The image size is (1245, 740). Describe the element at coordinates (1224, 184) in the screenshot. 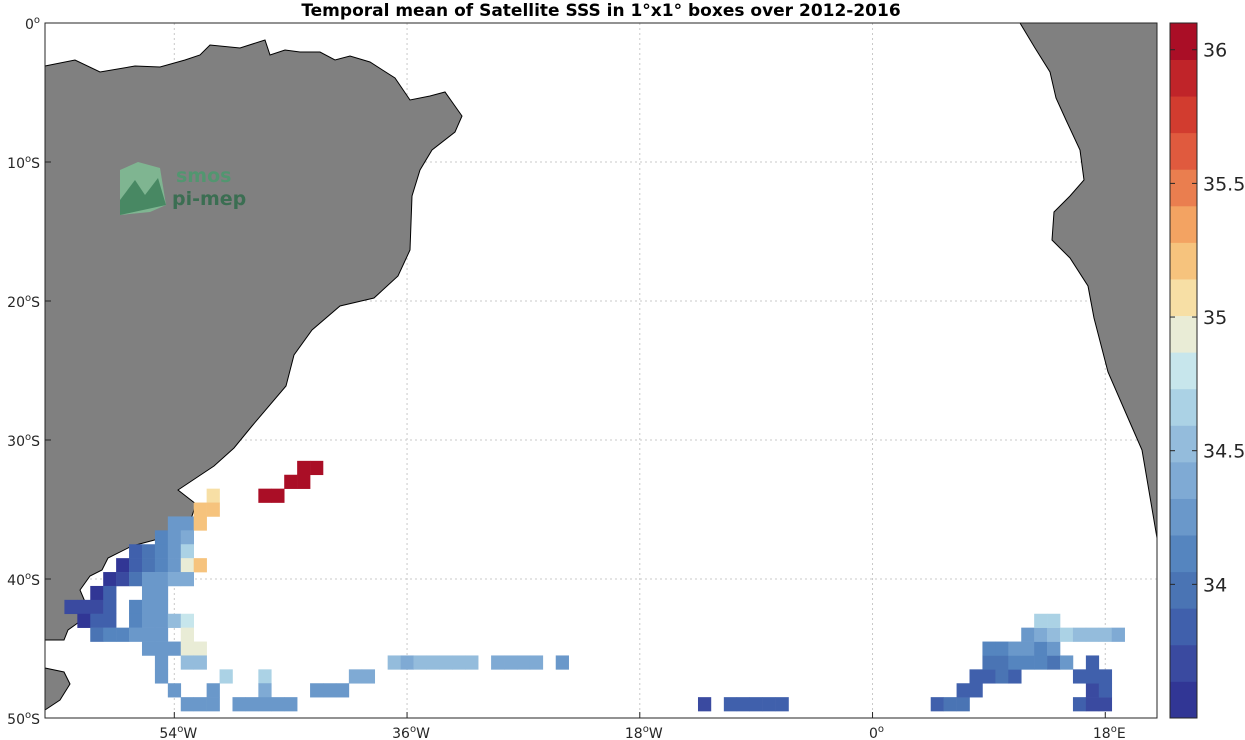

I see `colorbar-tick-label: 35.5` at that location.